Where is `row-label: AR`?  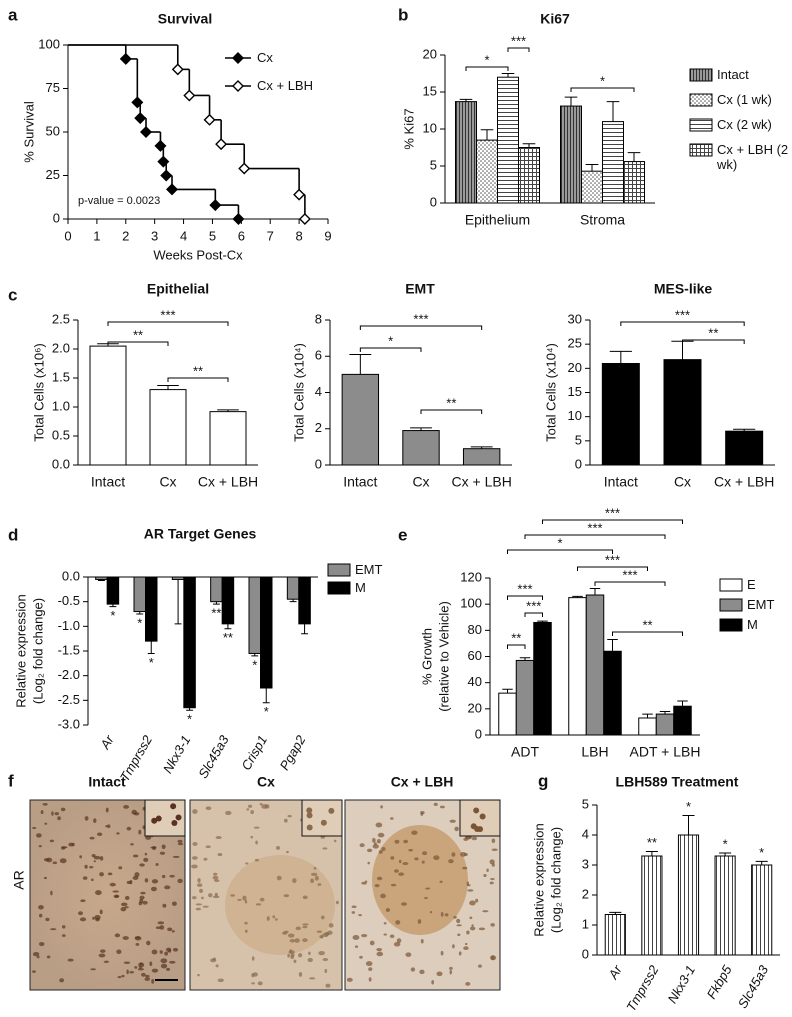
row-label: AR is located at coordinates (19, 879).